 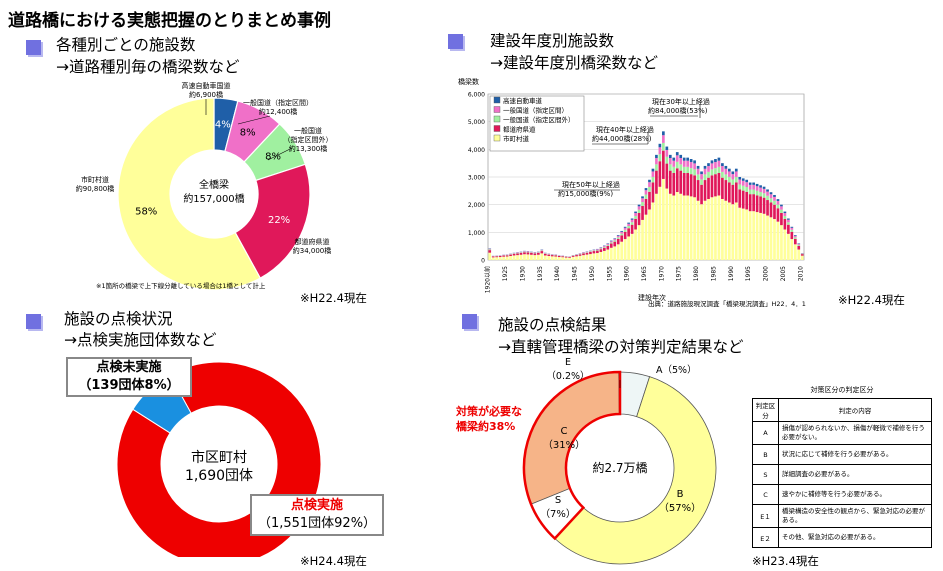 What do you see at coordinates (497, 119) in the screenshot?
I see `legend-swatch` at bounding box center [497, 119].